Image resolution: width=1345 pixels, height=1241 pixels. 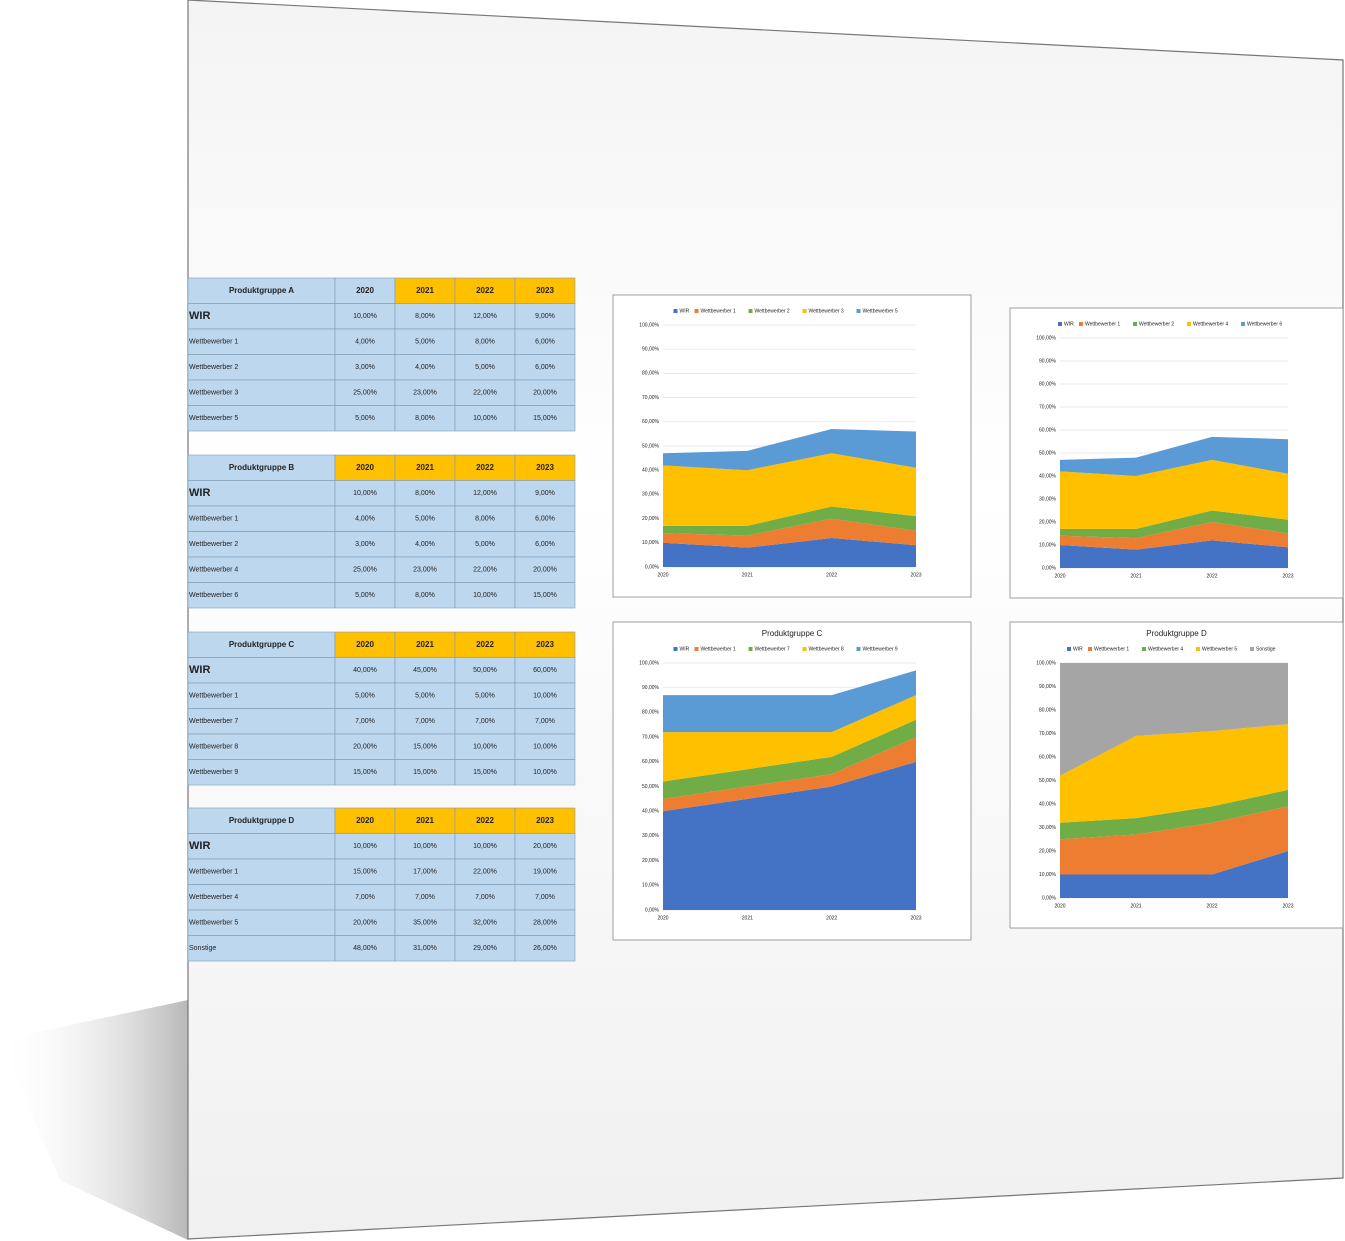 What do you see at coordinates (213, 897) in the screenshot?
I see `row-label: Wettbewerber 4` at bounding box center [213, 897].